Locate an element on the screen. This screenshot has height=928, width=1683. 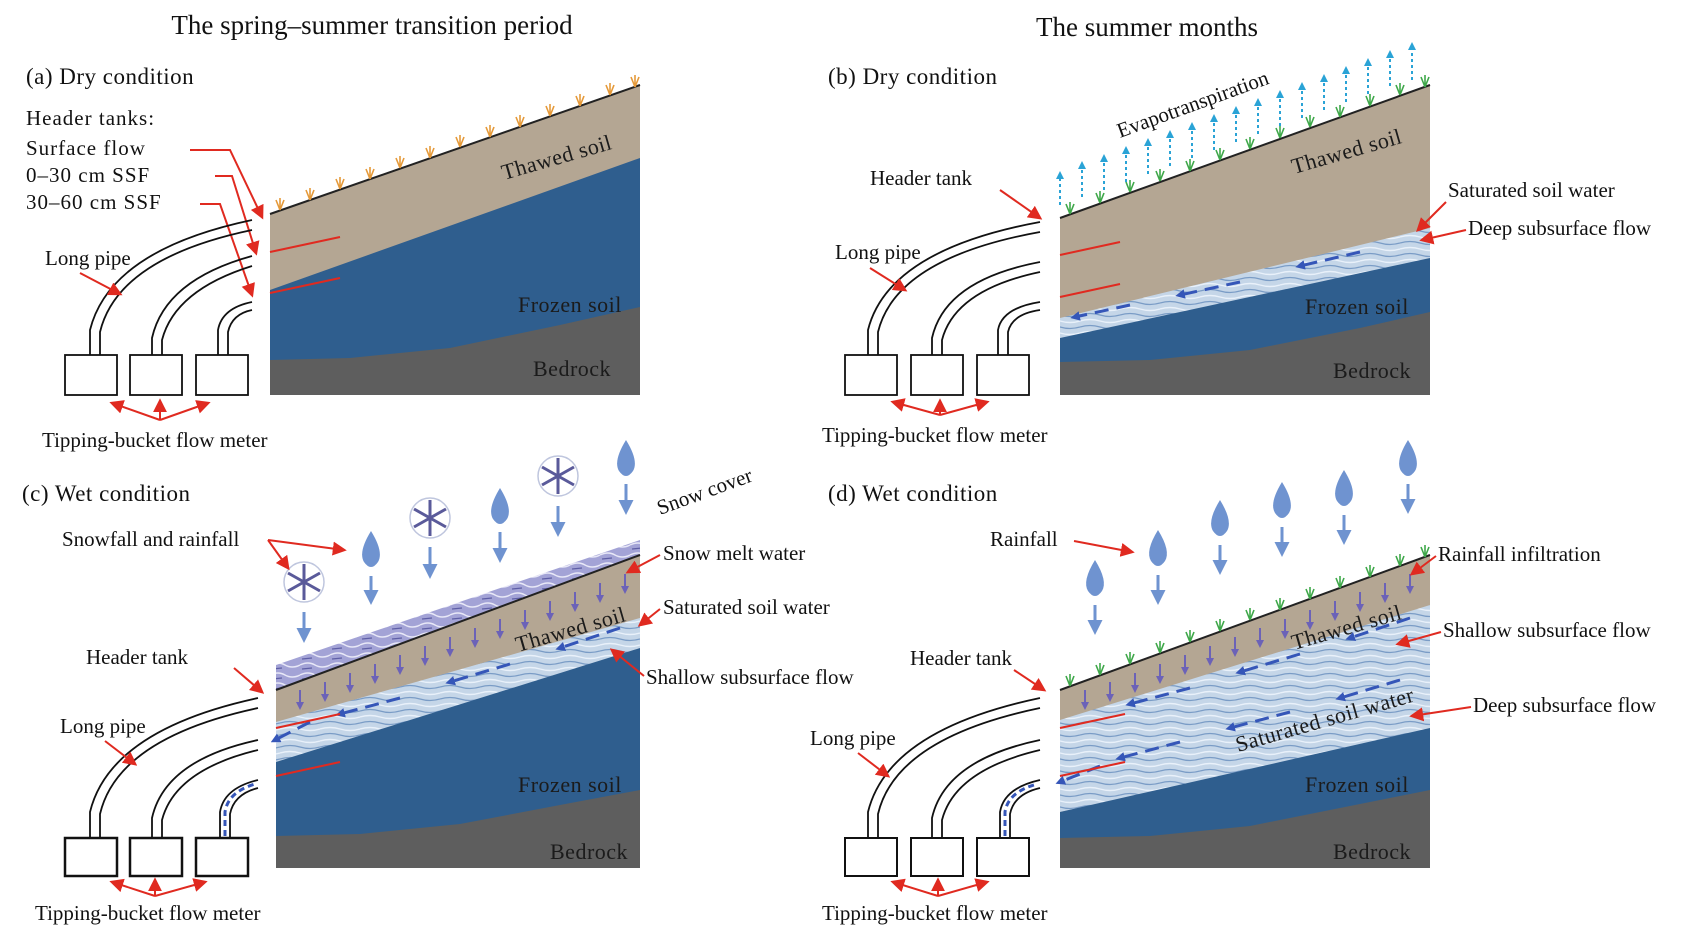
ssf-0-30-label: 0–30 cm SSF is located at coordinates (88, 175).